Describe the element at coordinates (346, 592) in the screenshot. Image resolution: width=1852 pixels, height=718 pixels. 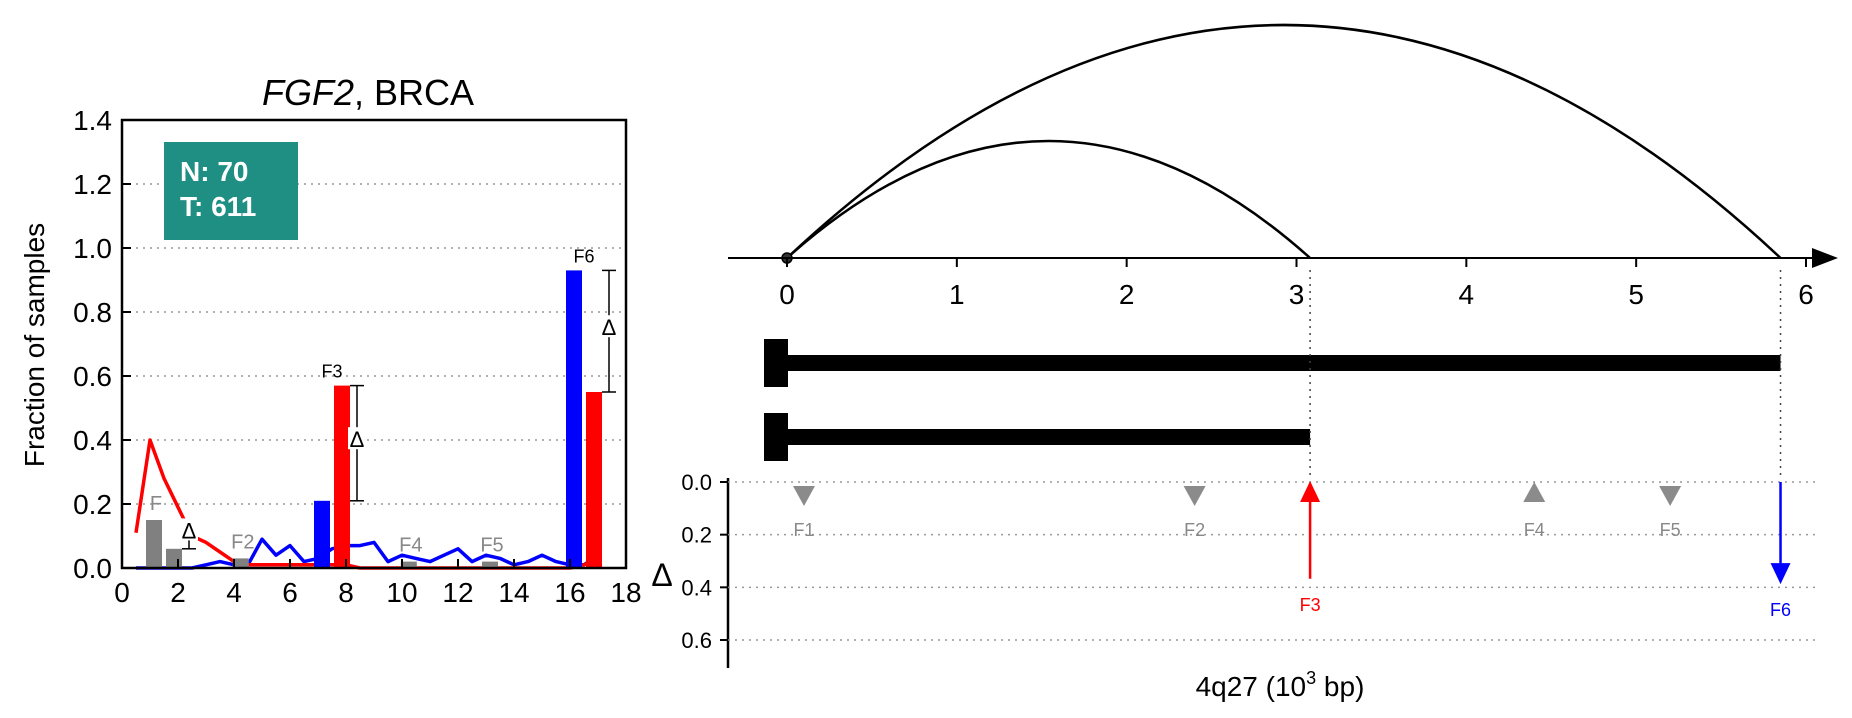
I see `x-tick-label: 8` at that location.